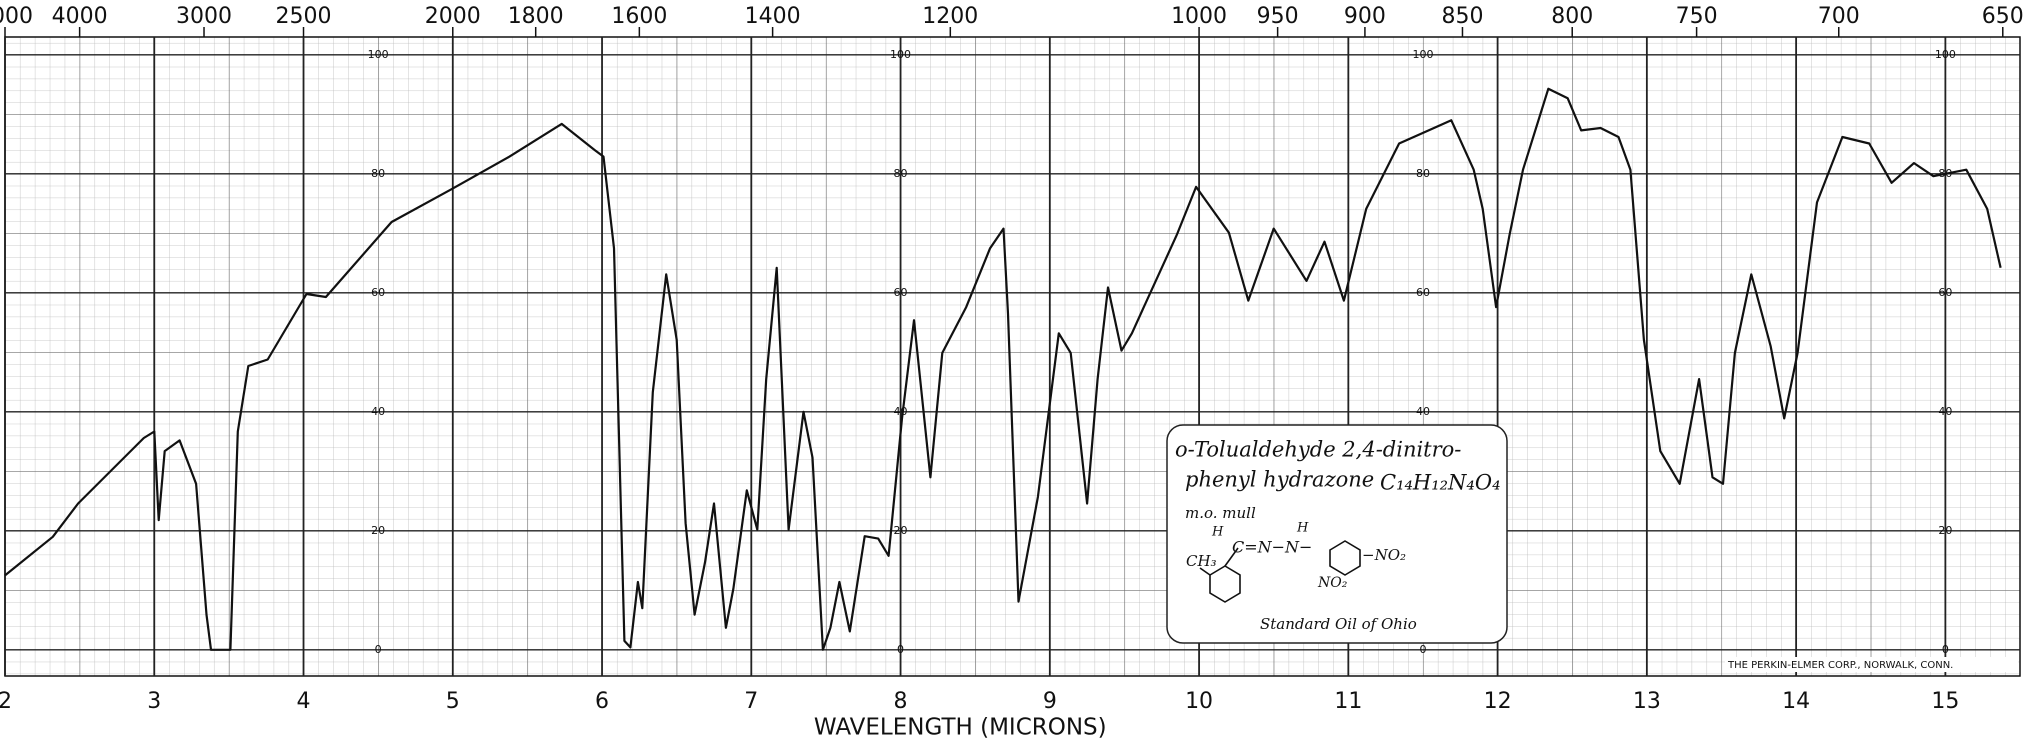  What do you see at coordinates (639, 16) in the screenshot?
I see `x2-tick-label: 1600` at bounding box center [639, 16].